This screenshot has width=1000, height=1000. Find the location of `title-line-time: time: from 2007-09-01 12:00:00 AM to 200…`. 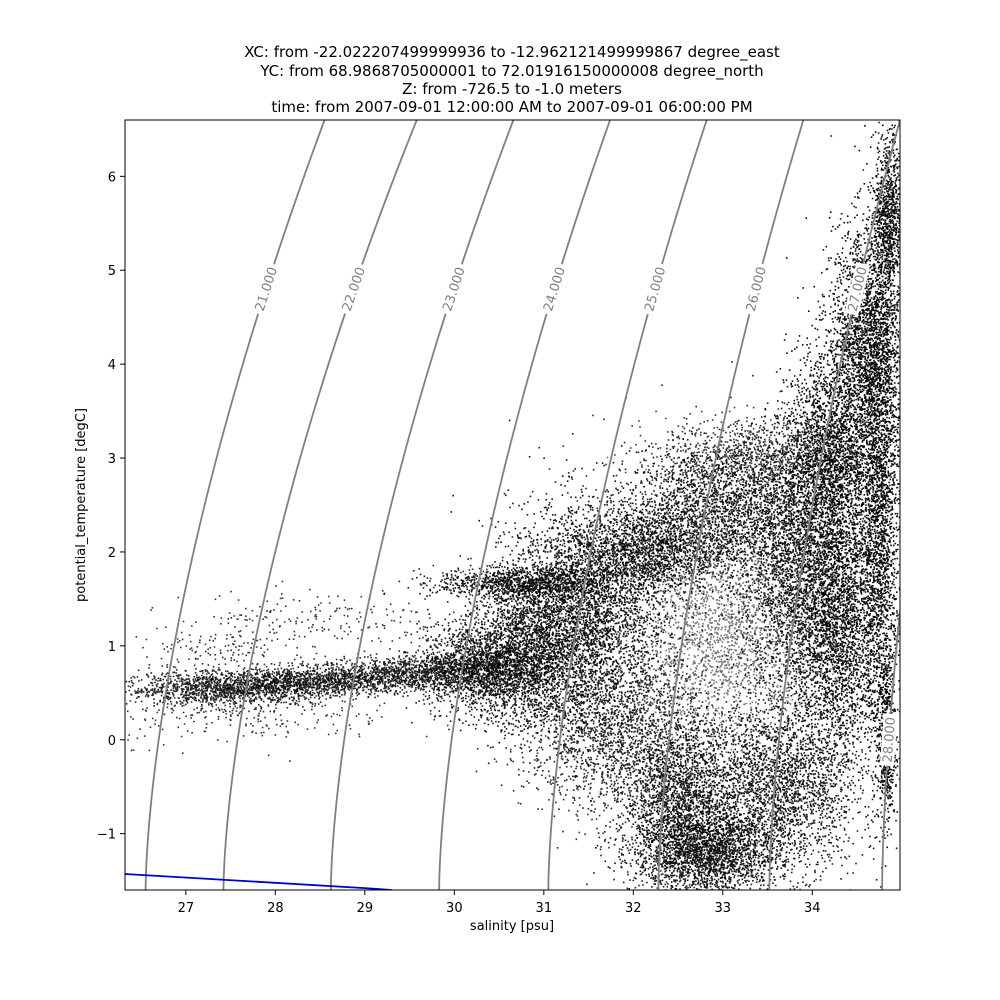

title-line-time: time: from 2007-09-01 12:00:00 AM to 200… is located at coordinates (511, 107).